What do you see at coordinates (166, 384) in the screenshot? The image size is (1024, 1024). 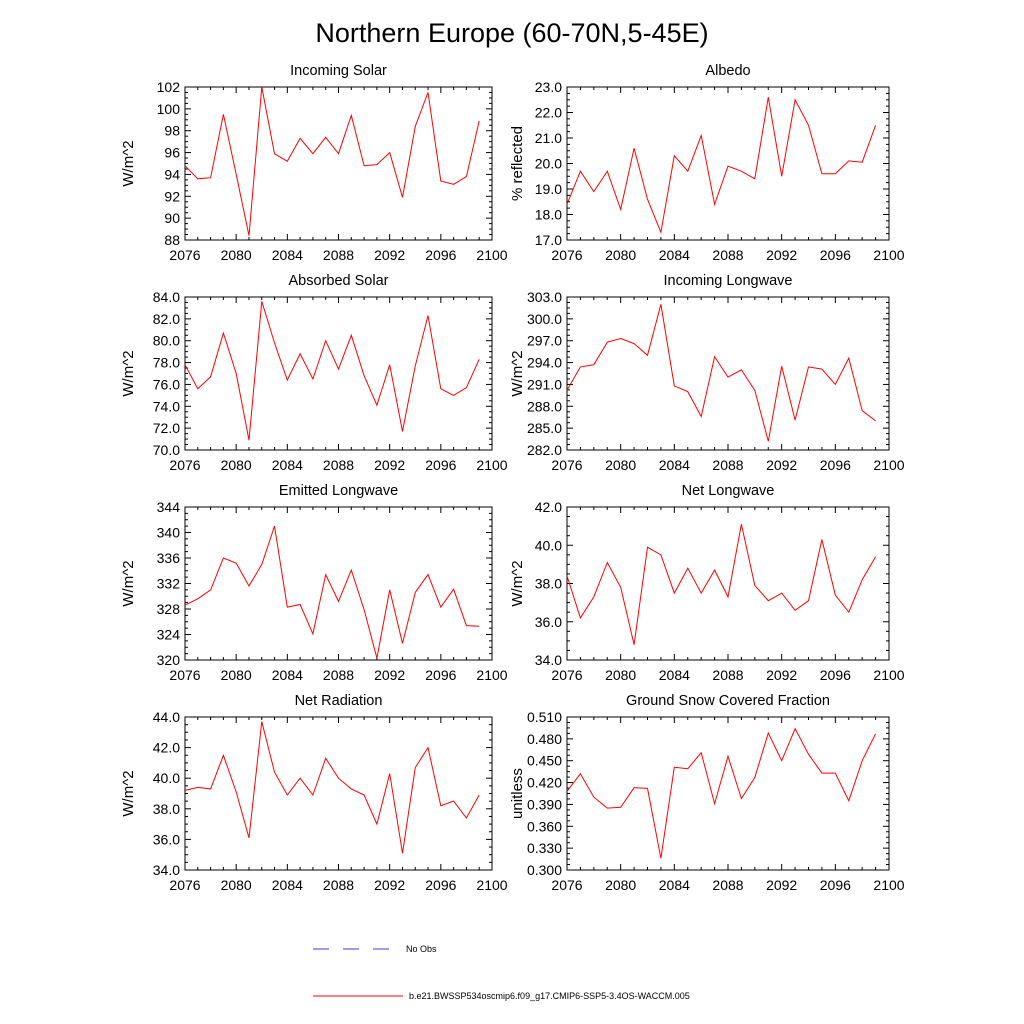 I see `y-tick-label: 76.0` at bounding box center [166, 384].